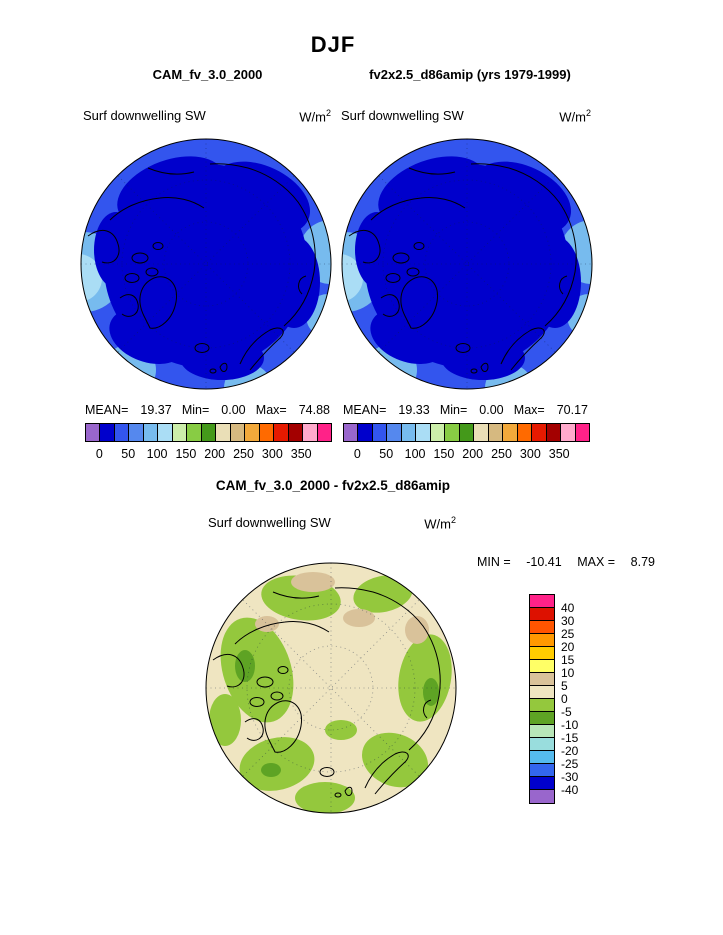 This screenshot has width=723, height=935. I want to click on colorbar-tick-label: 250, so click(243, 454).